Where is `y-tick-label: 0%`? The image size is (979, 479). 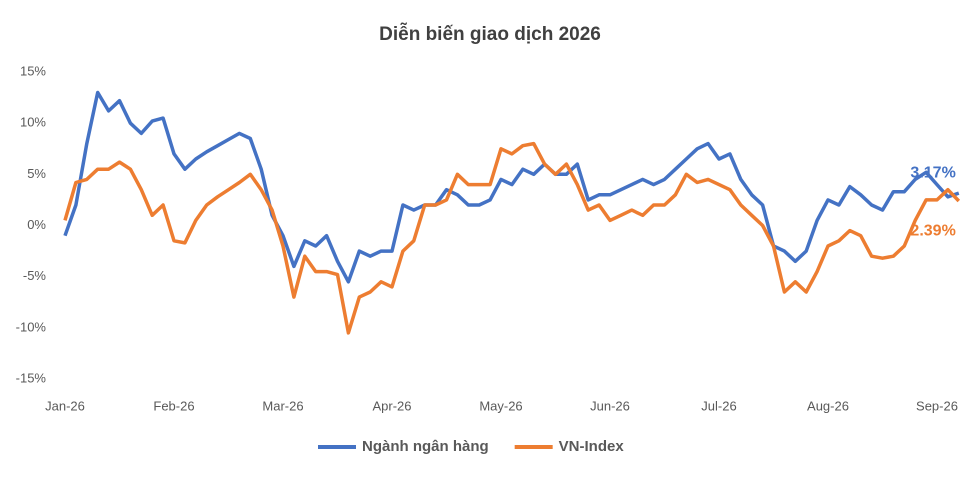 y-tick-label: 0% is located at coordinates (36, 224).